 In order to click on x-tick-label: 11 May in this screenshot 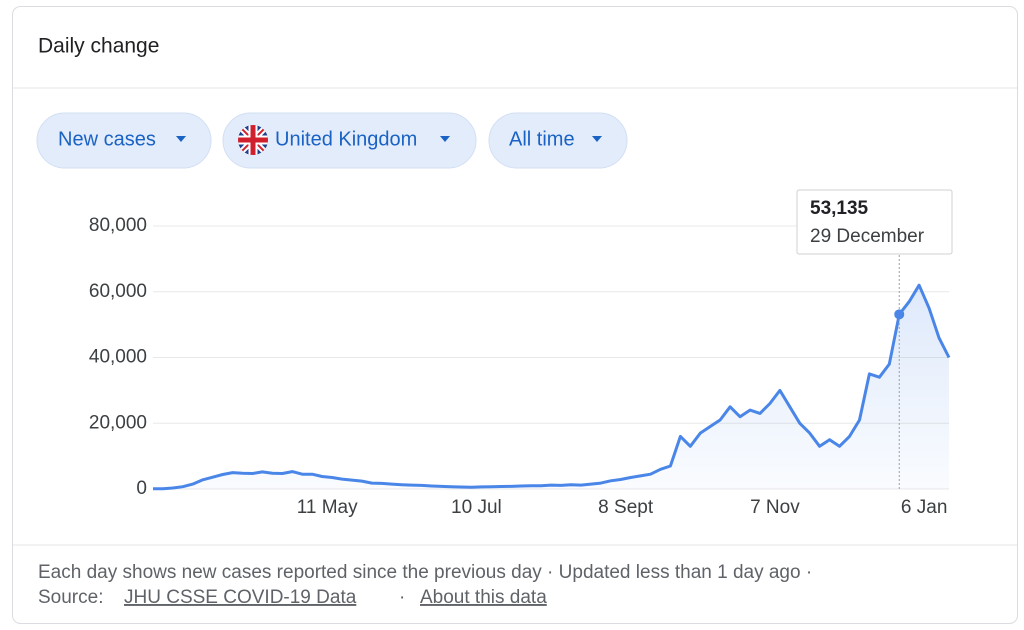, I will do `click(327, 507)`.